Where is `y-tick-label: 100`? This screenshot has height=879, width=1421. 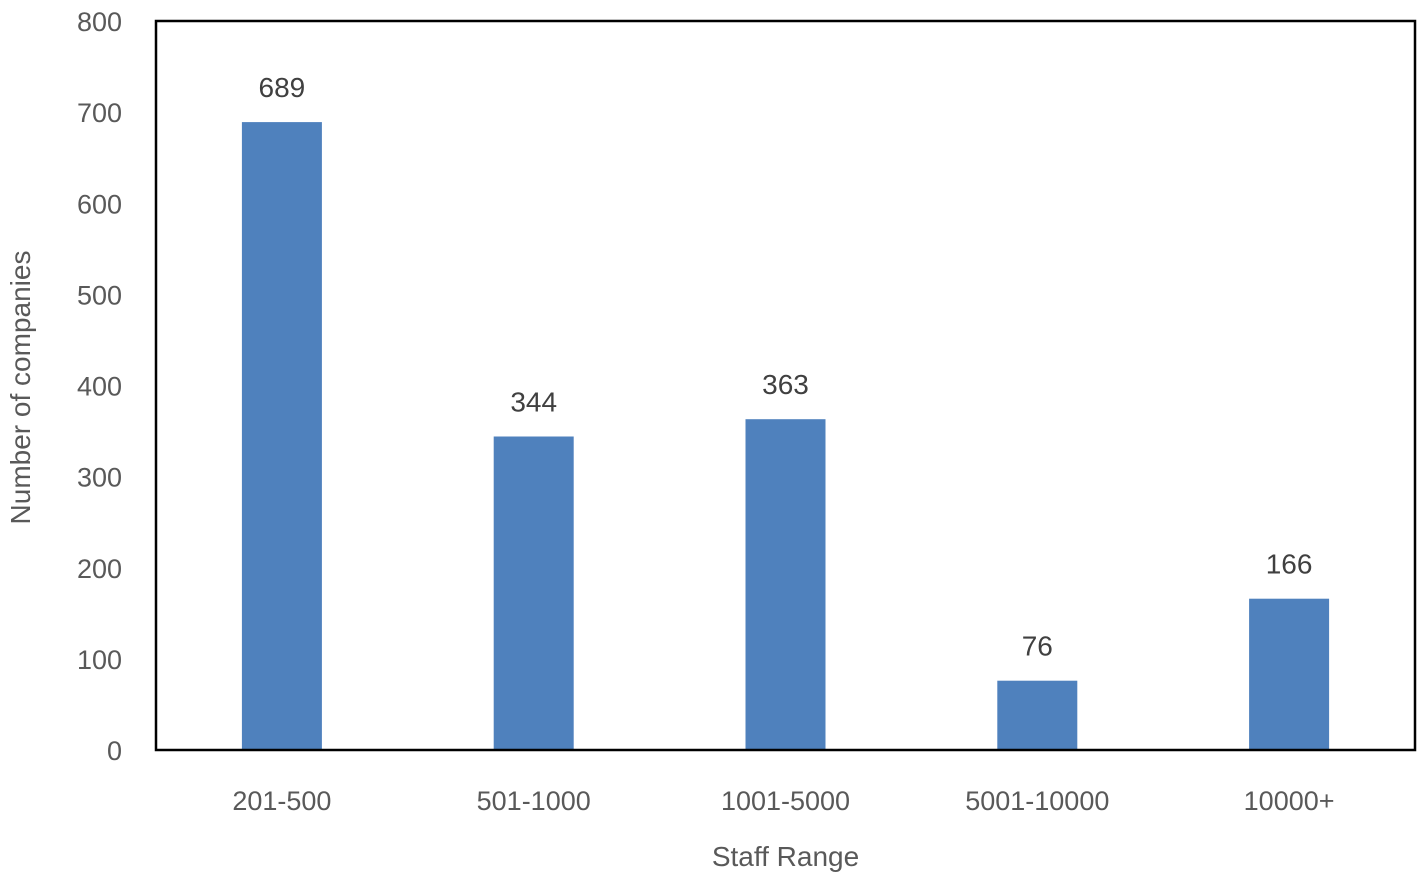 y-tick-label: 100 is located at coordinates (99, 660).